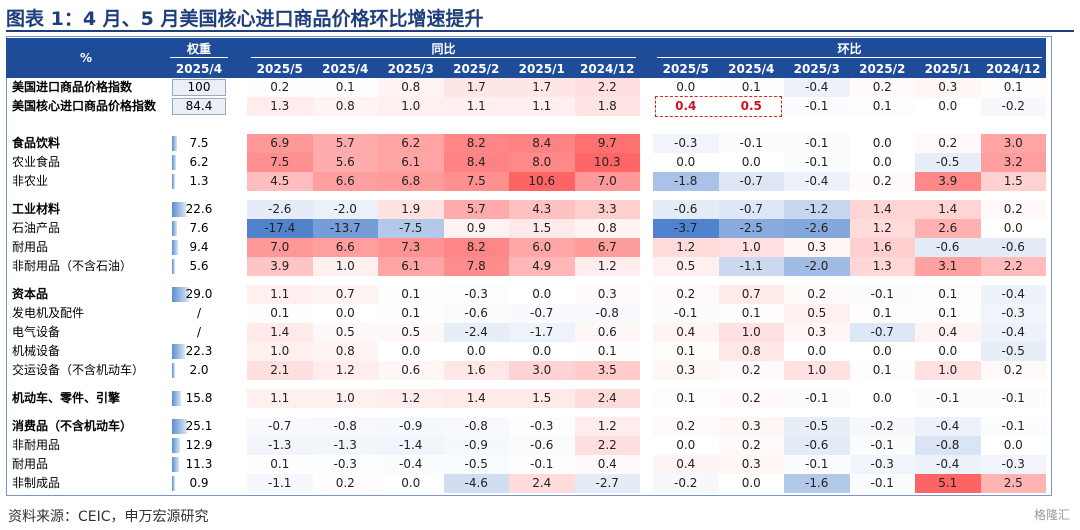 This screenshot has height=530, width=1080. I want to click on yoy-cell: 0.2, so click(345, 483).